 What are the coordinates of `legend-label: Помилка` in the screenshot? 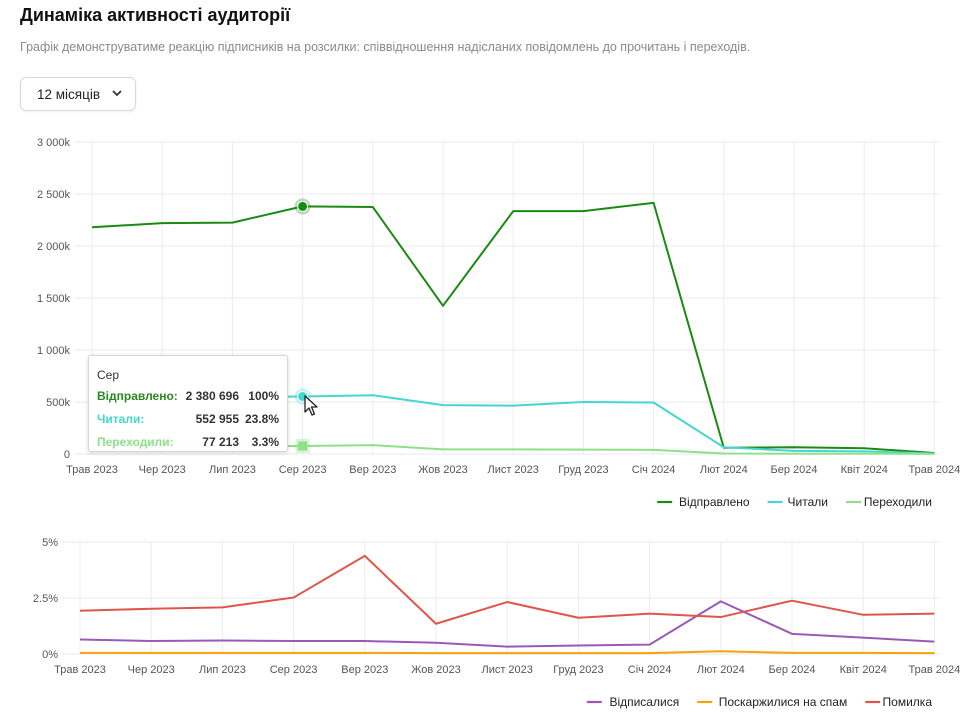 It's located at (908, 702).